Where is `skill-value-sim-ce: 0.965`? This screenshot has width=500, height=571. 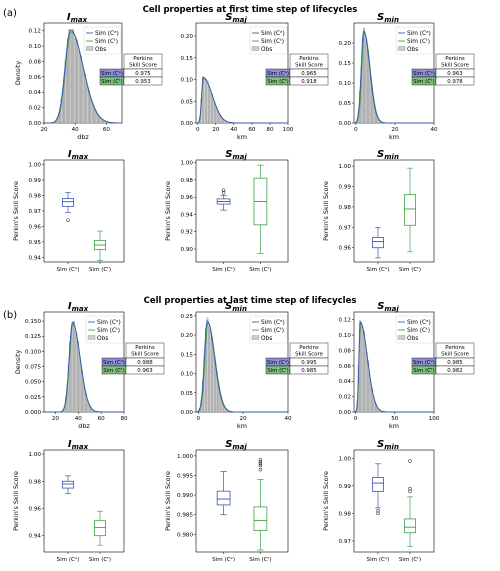
skill-value-sim-ce: 0.965 is located at coordinates (308, 74).